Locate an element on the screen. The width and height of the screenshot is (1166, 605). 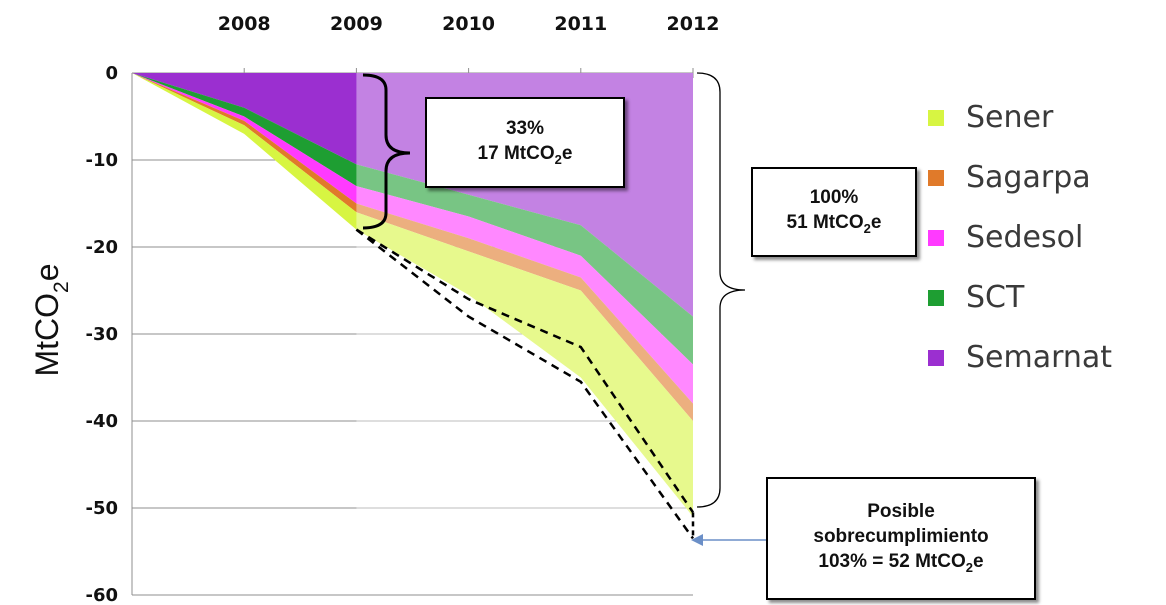
legend-item-sener: Sener is located at coordinates (990, 117).